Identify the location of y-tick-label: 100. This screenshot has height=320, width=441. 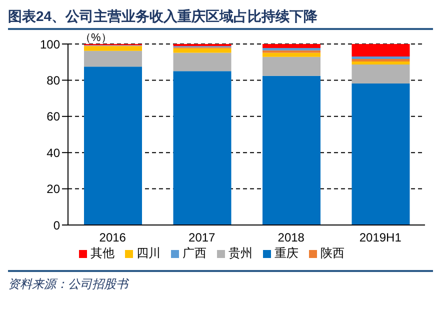
(50, 44).